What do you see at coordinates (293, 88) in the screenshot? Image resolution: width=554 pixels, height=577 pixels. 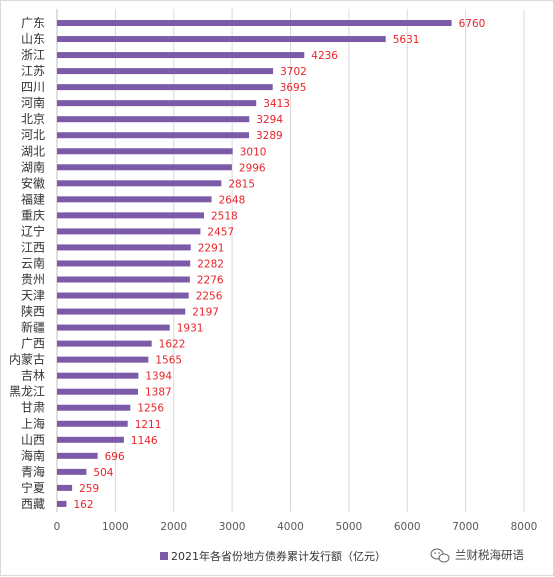 I see `data-label: 3695` at bounding box center [293, 88].